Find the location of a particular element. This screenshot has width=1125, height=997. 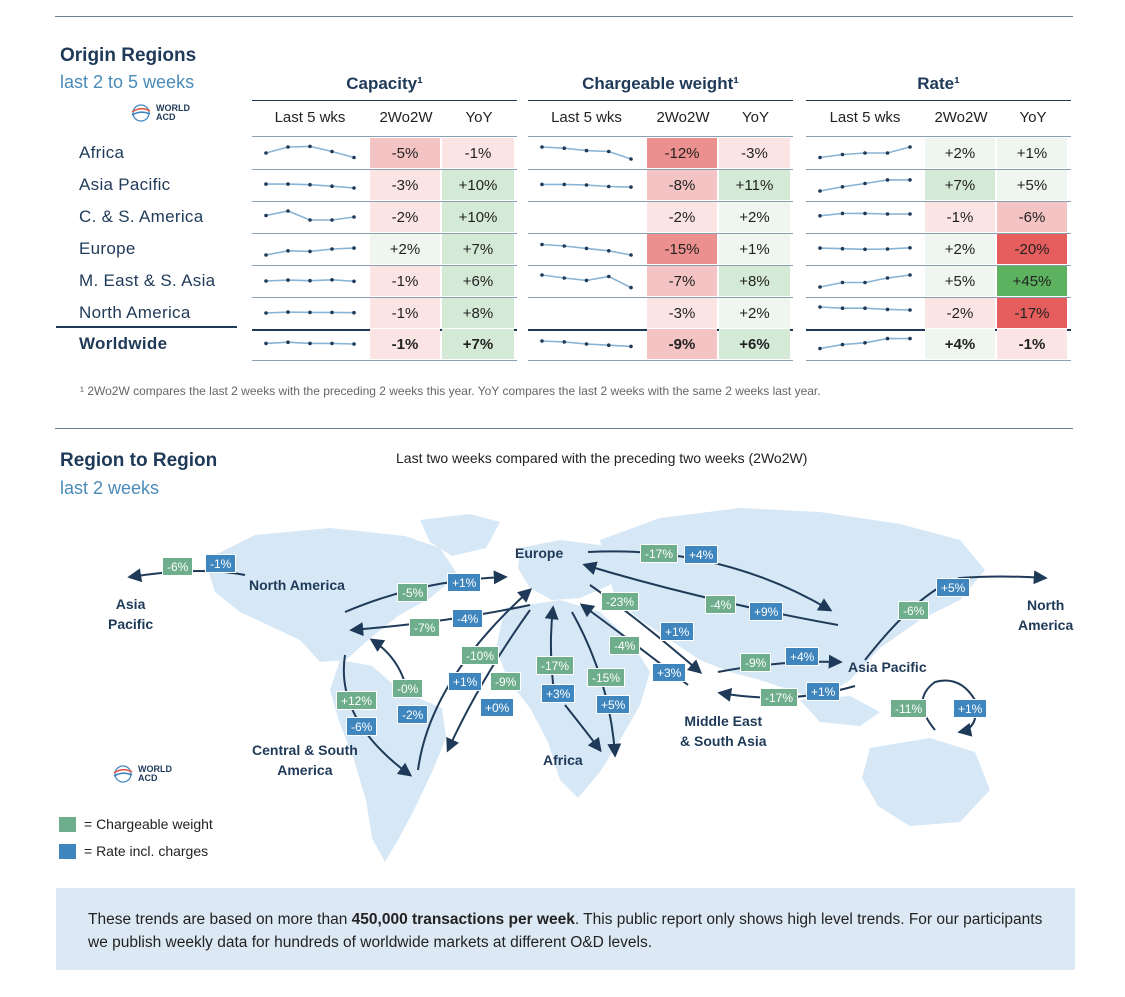

weight-badge-3: -7% is located at coordinates (425, 627).